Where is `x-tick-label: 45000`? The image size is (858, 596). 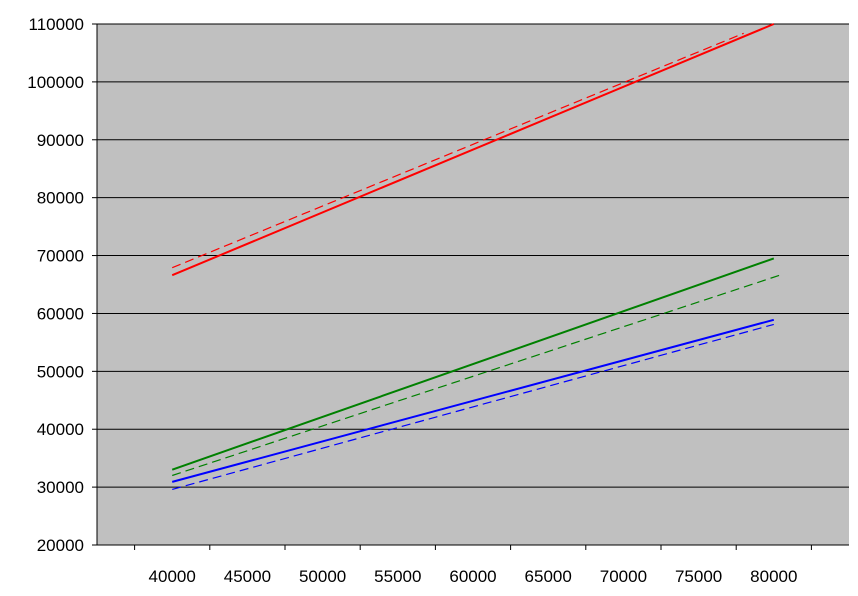 x-tick-label: 45000 is located at coordinates (247, 576).